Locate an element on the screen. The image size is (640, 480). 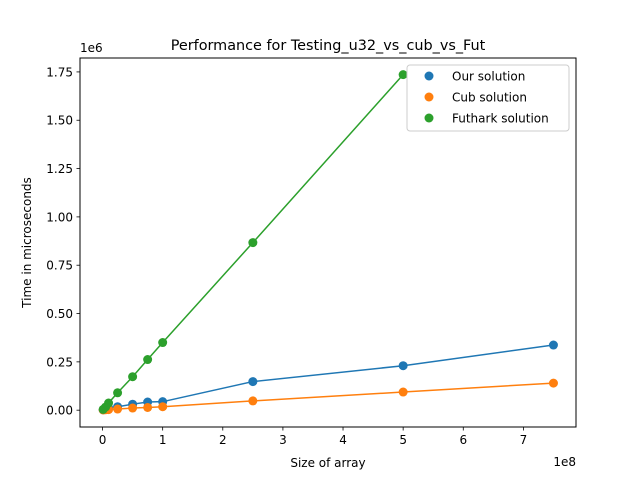
x-axis-multiplier: 1e8 is located at coordinates (564, 462).